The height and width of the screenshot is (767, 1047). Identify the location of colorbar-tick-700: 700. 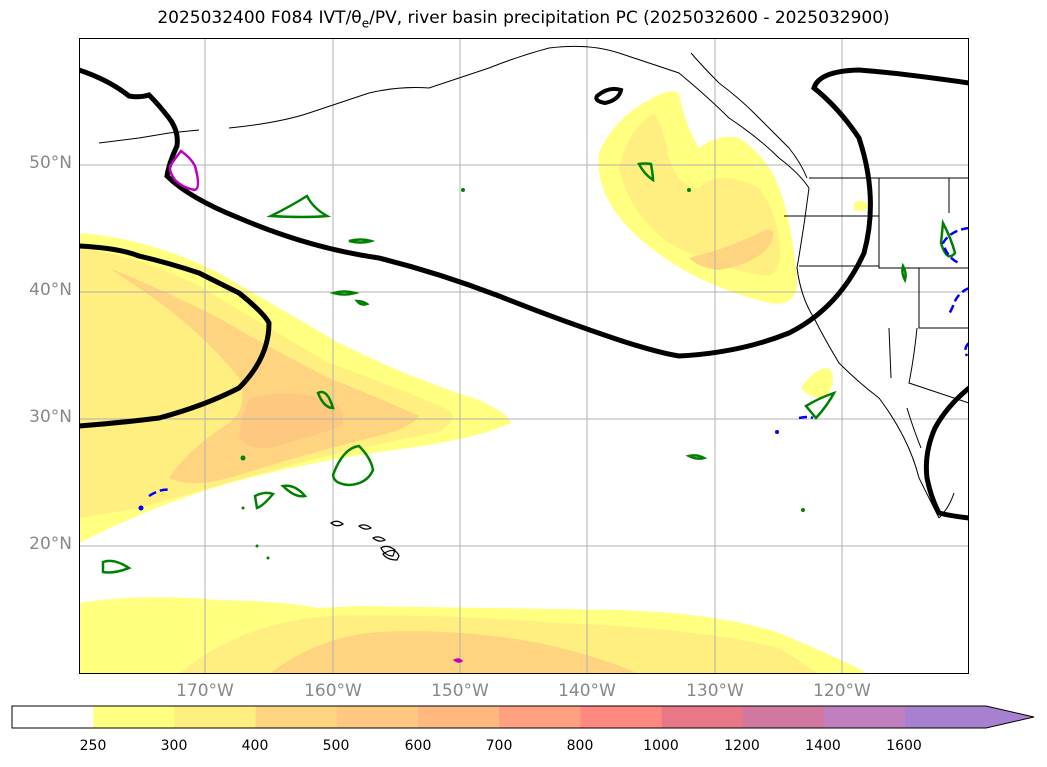
(499, 746).